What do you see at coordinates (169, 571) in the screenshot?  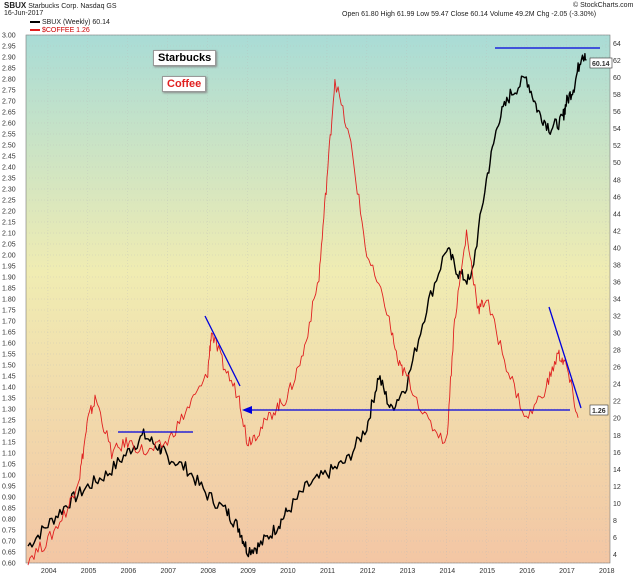 I see `x-tick-label: 2007` at bounding box center [169, 571].